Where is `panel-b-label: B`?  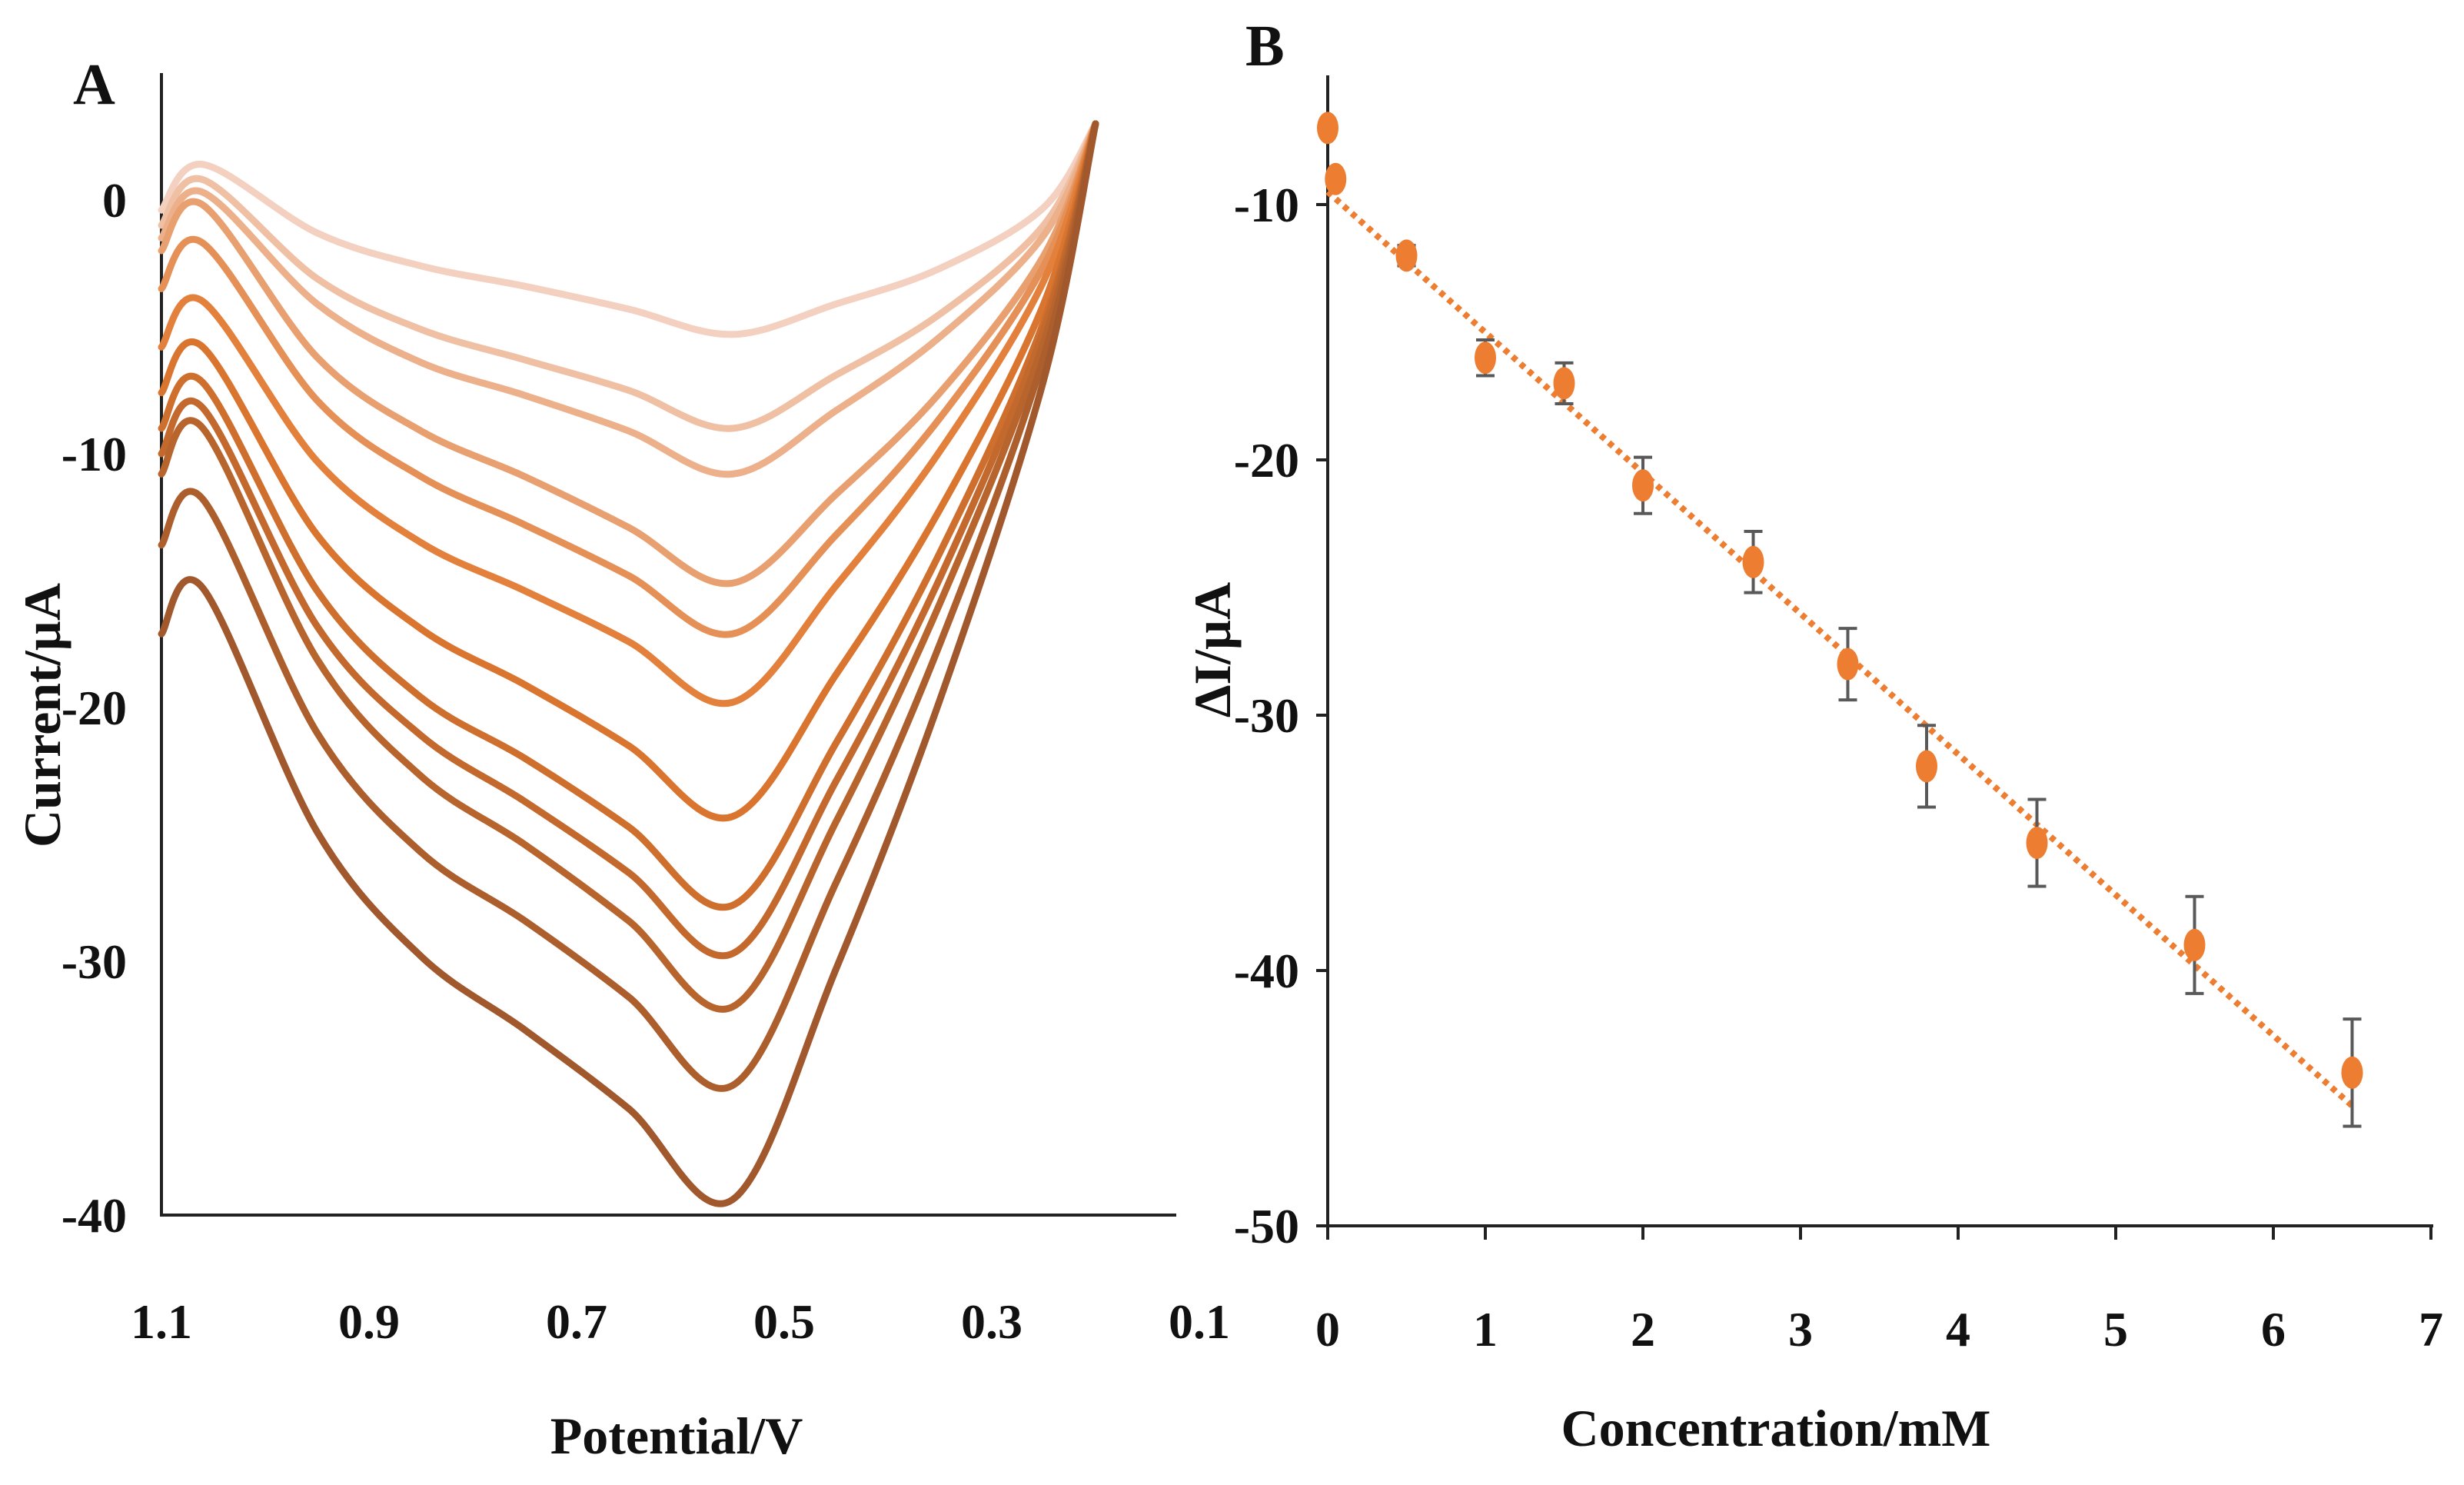
panel-b-label: B is located at coordinates (1265, 46).